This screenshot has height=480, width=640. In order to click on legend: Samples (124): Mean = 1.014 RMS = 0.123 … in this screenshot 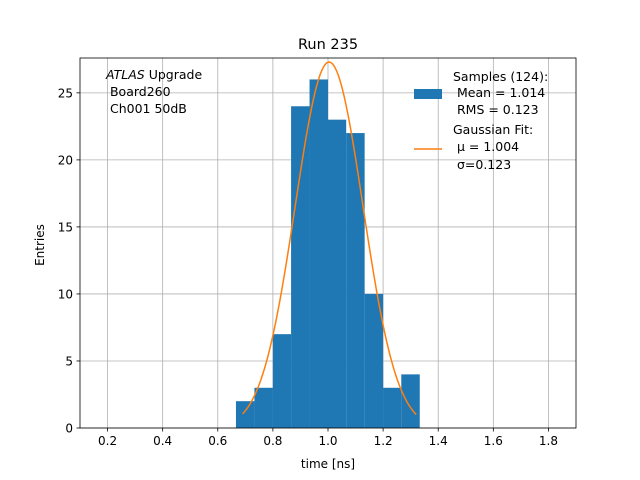, I will do `click(481, 120)`.